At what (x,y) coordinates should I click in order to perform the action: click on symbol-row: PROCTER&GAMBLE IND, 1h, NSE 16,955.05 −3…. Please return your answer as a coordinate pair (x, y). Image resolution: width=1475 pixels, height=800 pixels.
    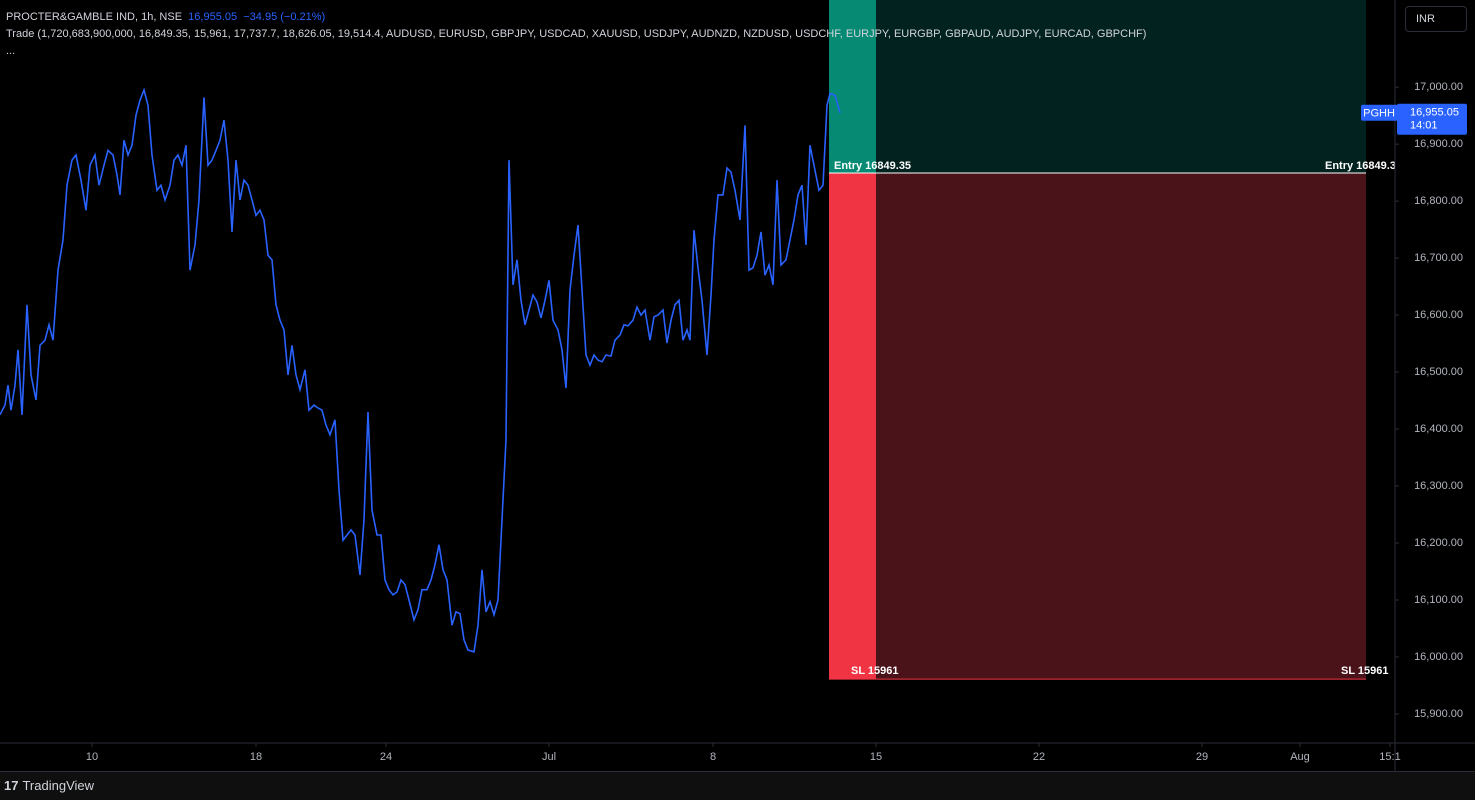
    Looking at the image, I should click on (576, 17).